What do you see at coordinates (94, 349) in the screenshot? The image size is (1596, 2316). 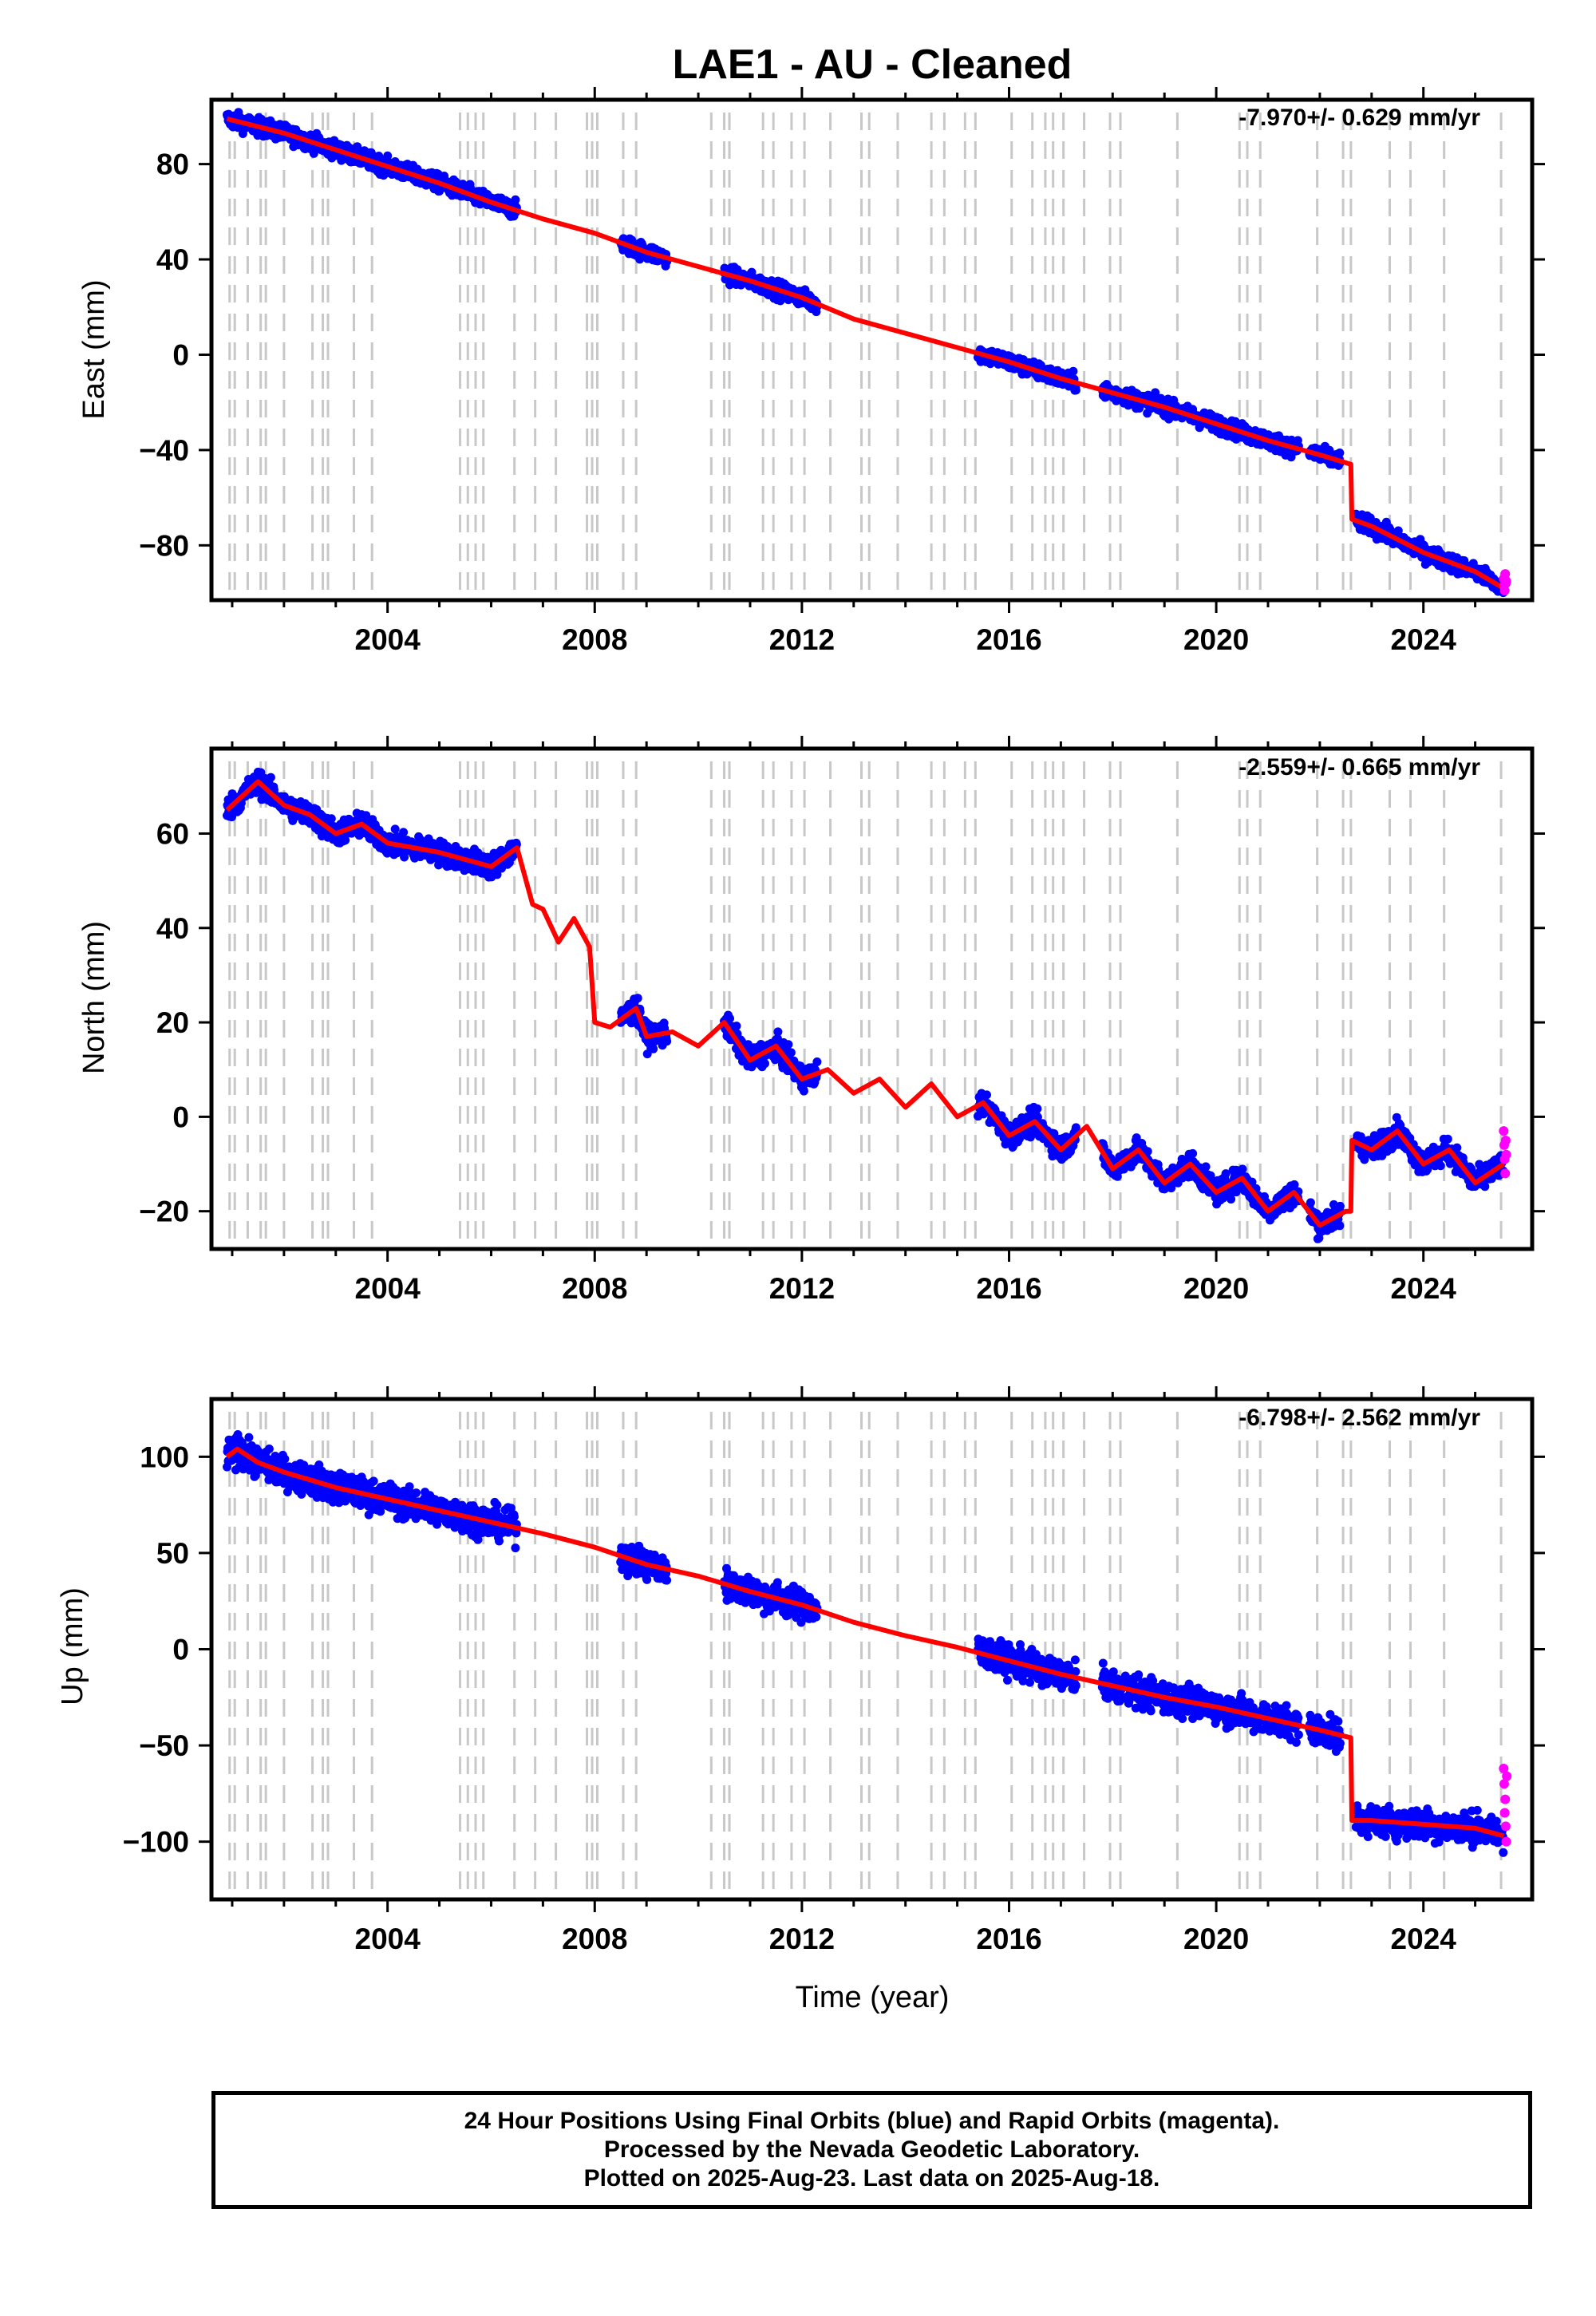 I see `east-axis-label: East (mm)` at bounding box center [94, 349].